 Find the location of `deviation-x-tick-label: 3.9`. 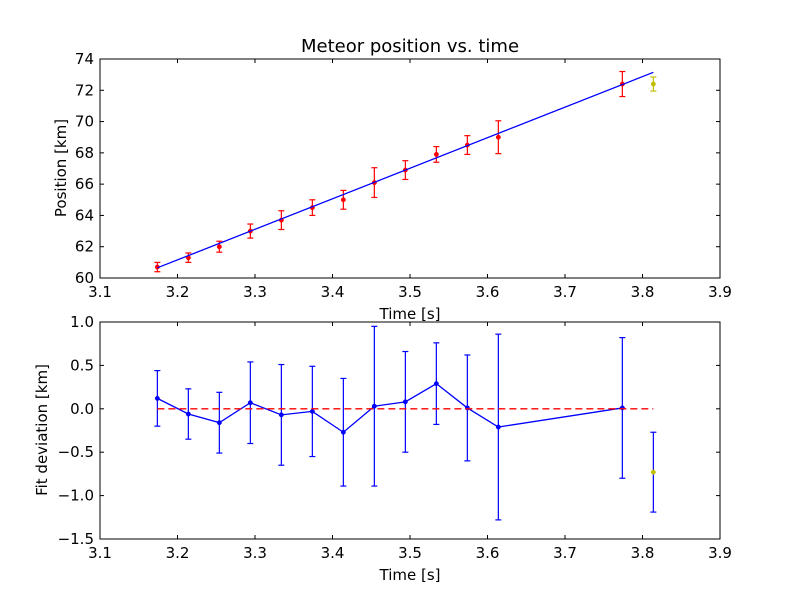

deviation-x-tick-label: 3.9 is located at coordinates (720, 553).